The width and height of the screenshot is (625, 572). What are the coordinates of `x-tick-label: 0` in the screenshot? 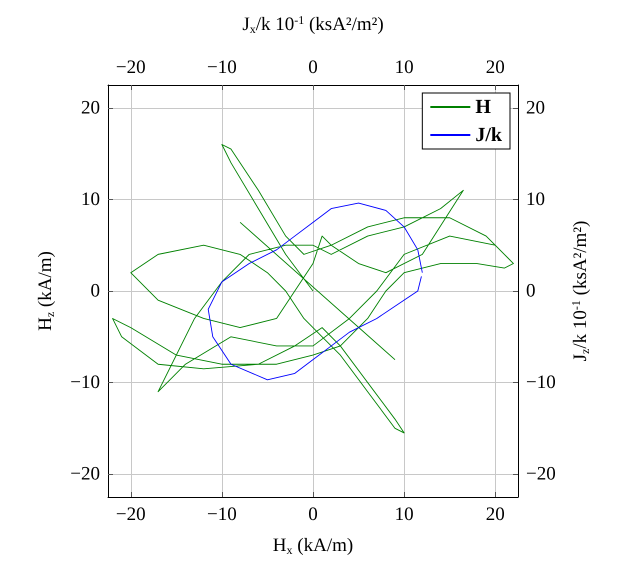 It's located at (313, 514).